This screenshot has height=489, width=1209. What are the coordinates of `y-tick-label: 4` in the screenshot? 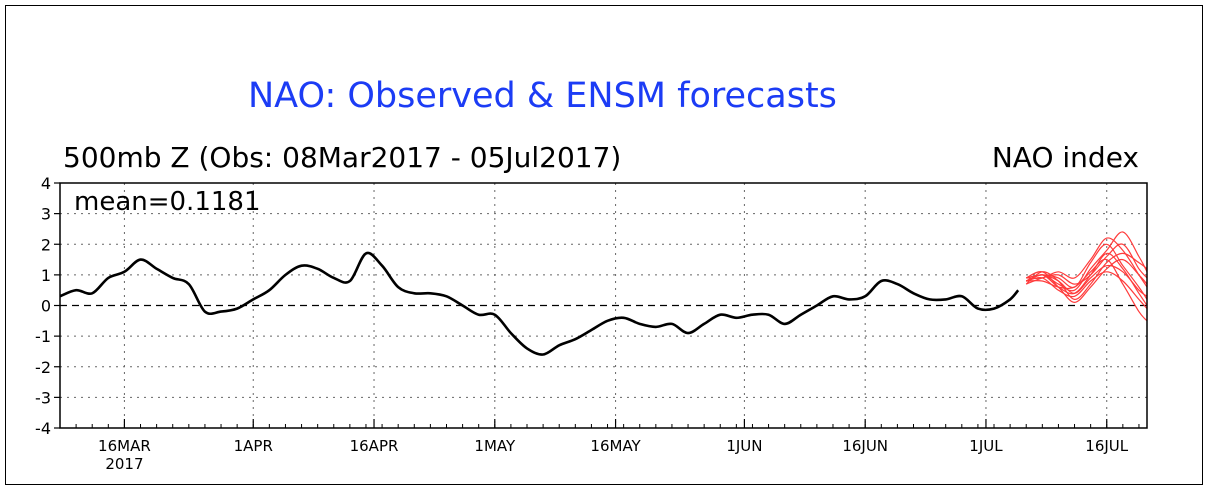 It's located at (46, 183).